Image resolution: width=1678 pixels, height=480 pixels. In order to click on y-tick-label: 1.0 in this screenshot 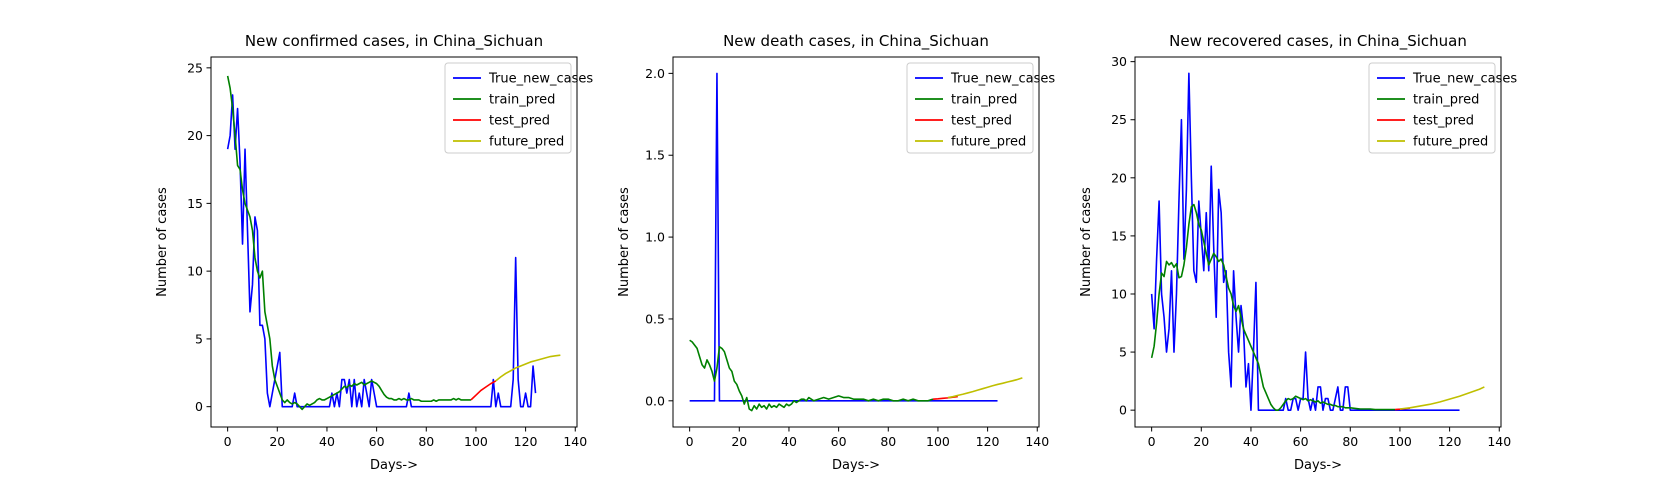, I will do `click(655, 237)`.